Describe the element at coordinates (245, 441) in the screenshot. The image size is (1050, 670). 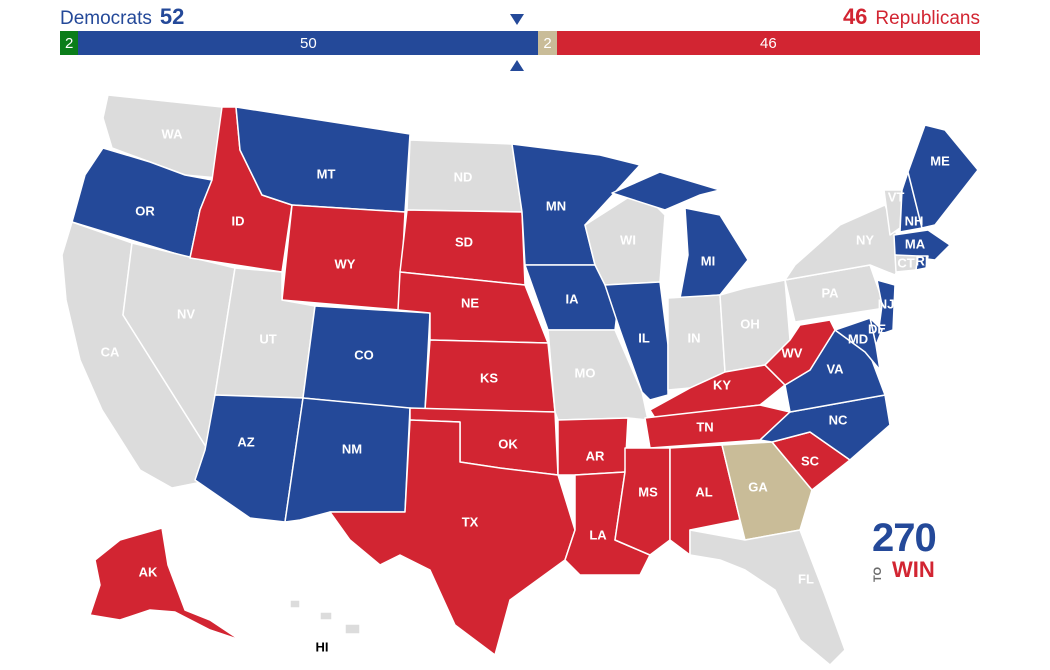
I see `state-label-az: AZ` at that location.